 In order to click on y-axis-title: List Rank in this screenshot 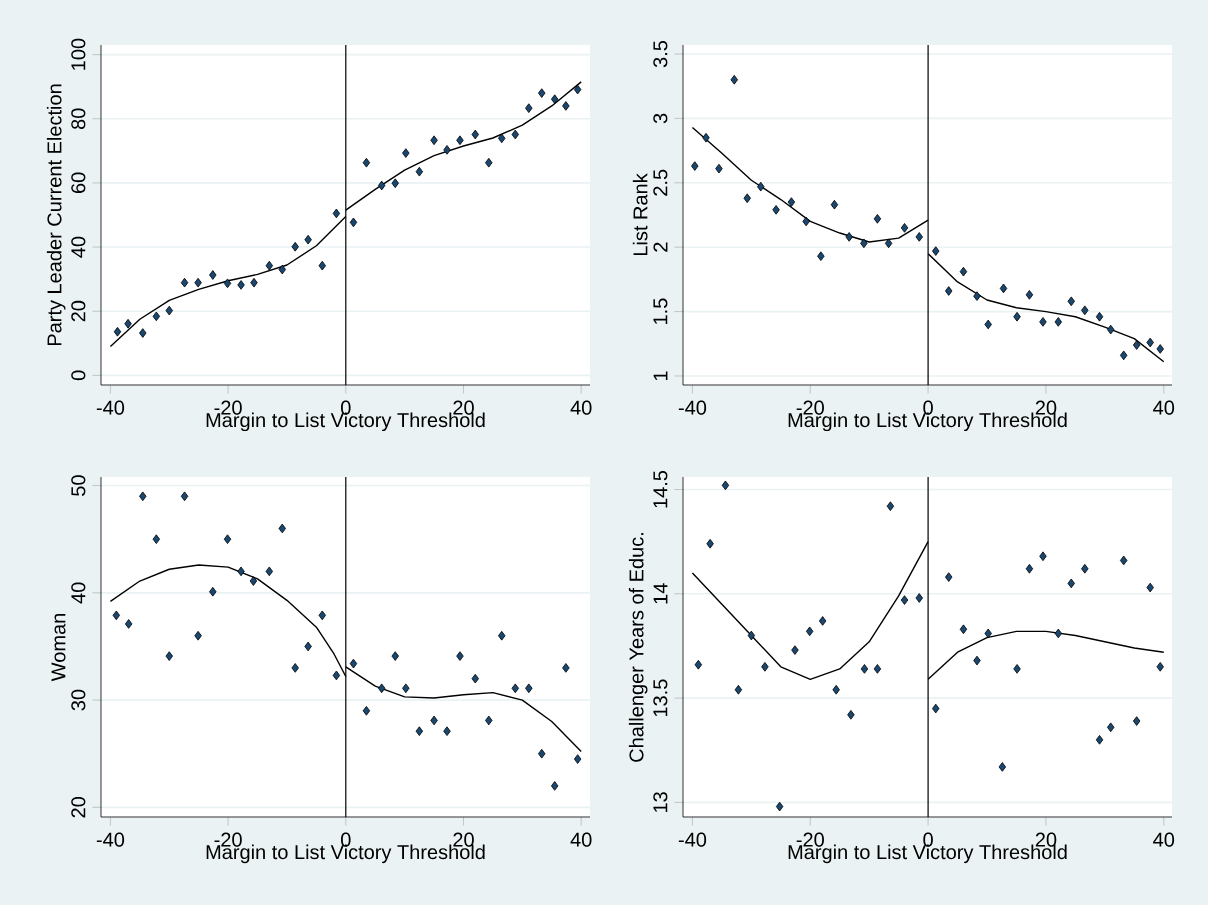, I will do `click(640, 214)`.